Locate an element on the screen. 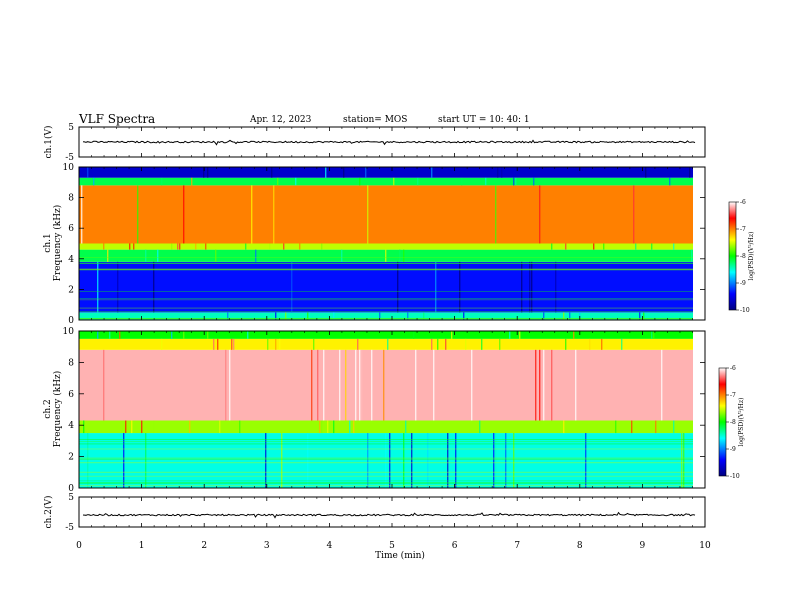 The height and width of the screenshot is (612, 792). x-axis-label: Time (min) is located at coordinates (400, 555).